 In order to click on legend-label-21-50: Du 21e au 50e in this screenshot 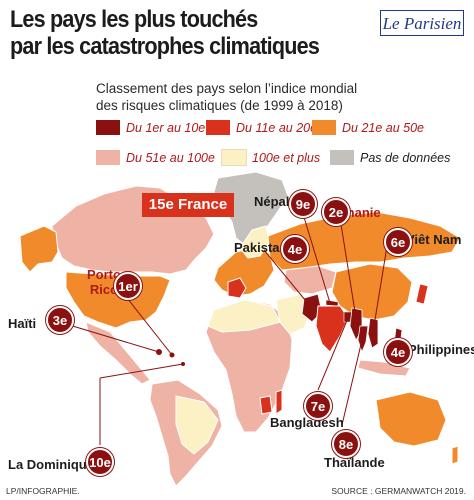, I will do `click(383, 127)`.